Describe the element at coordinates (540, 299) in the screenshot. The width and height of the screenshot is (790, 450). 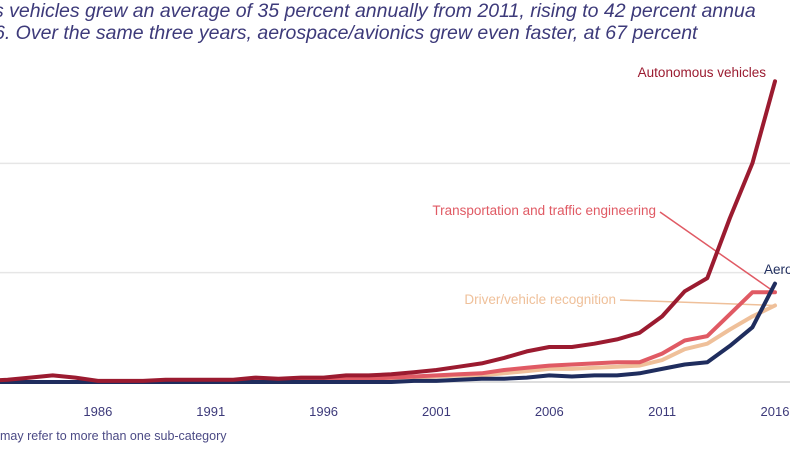
I see `series-label: Driver/vehicle recognition` at that location.